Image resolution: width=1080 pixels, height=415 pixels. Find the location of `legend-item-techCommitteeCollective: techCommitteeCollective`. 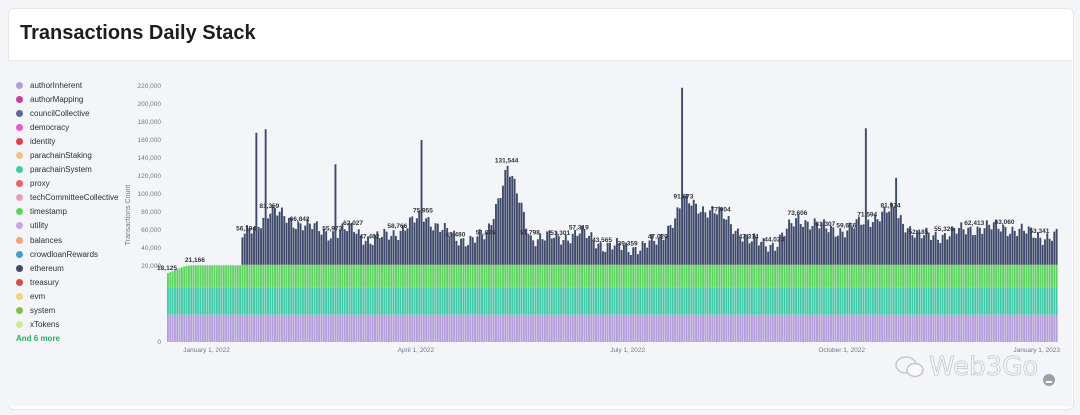

legend-item-techCommitteeCollective: techCommitteeCollective is located at coordinates (71, 198).